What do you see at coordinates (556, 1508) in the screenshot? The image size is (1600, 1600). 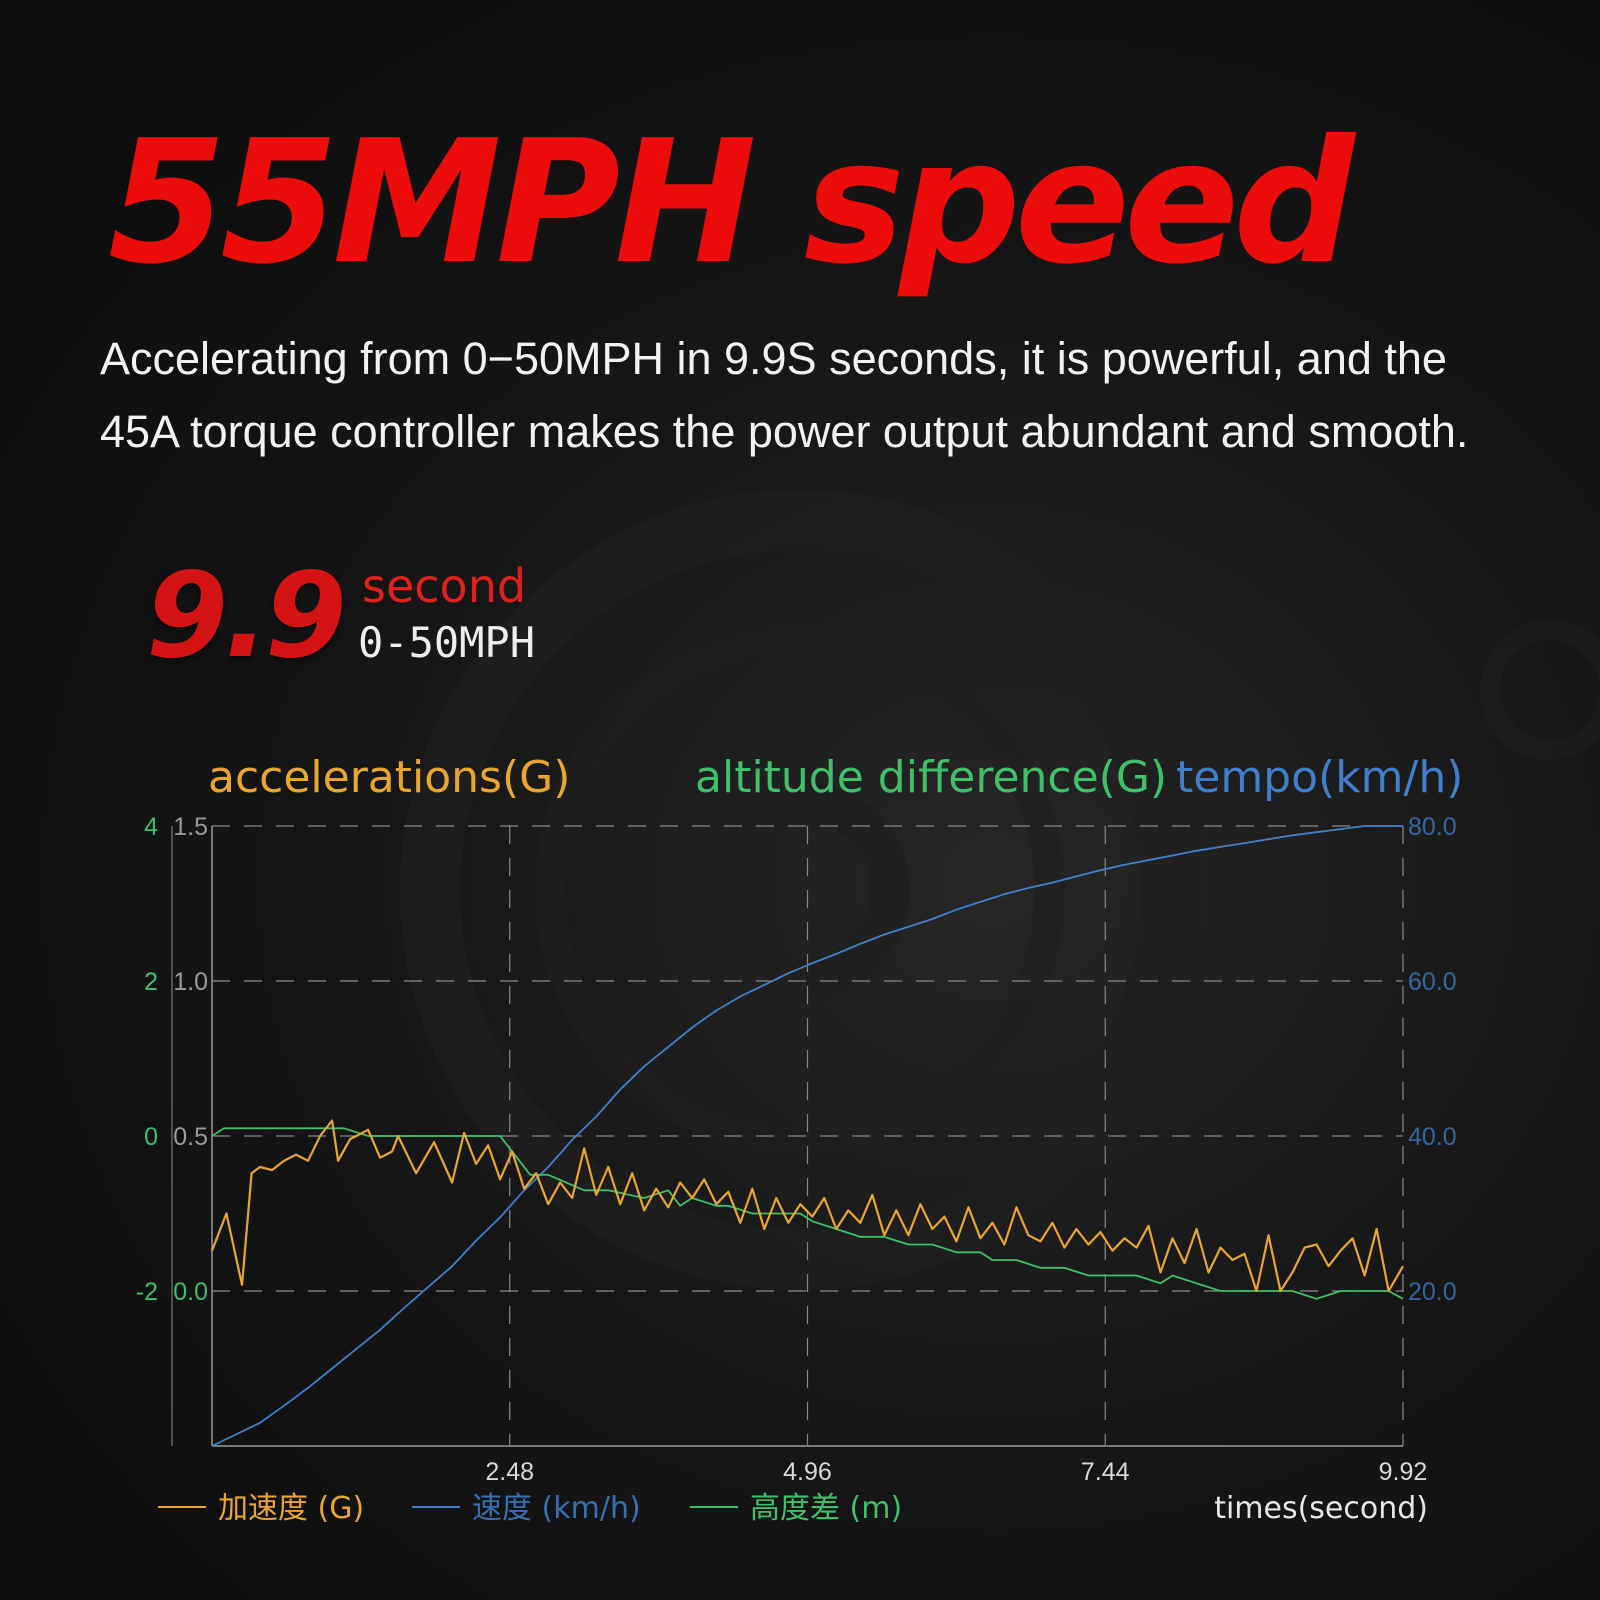 I see `legend-label: 速度 (km/h)` at bounding box center [556, 1508].